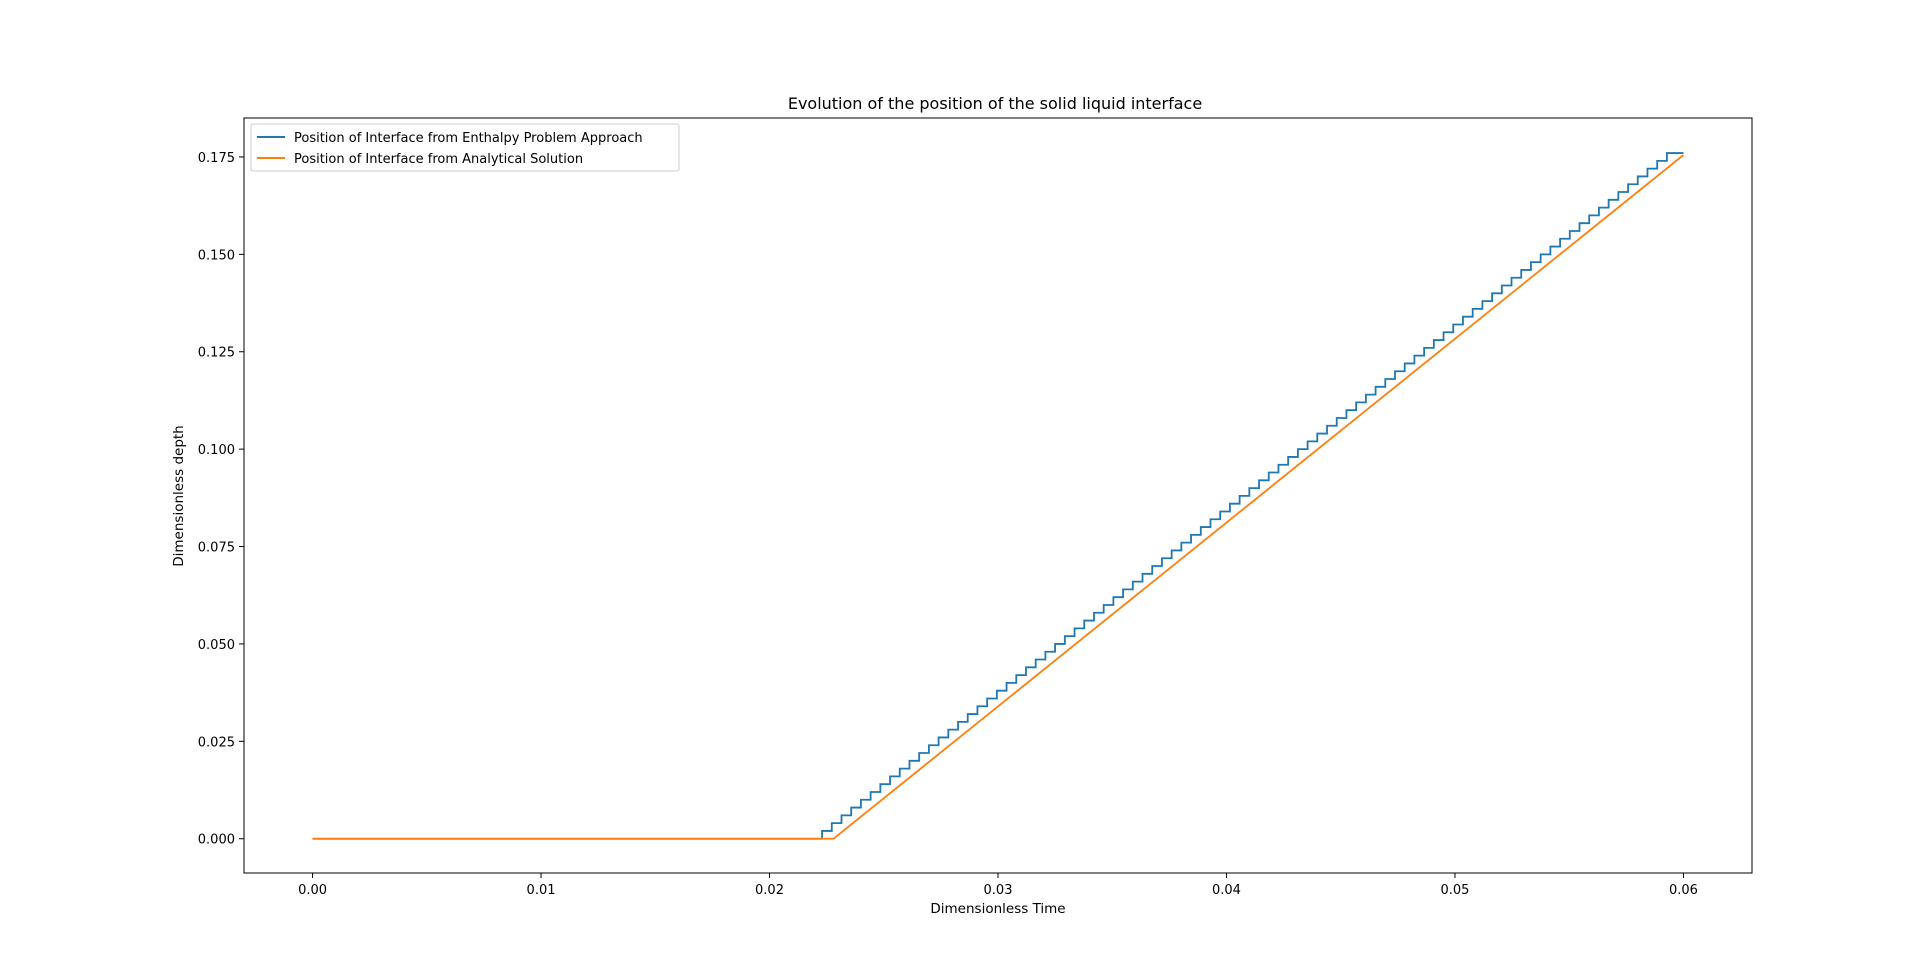  What do you see at coordinates (997, 909) in the screenshot?
I see `x-axis-label: Dimensionless Time` at bounding box center [997, 909].